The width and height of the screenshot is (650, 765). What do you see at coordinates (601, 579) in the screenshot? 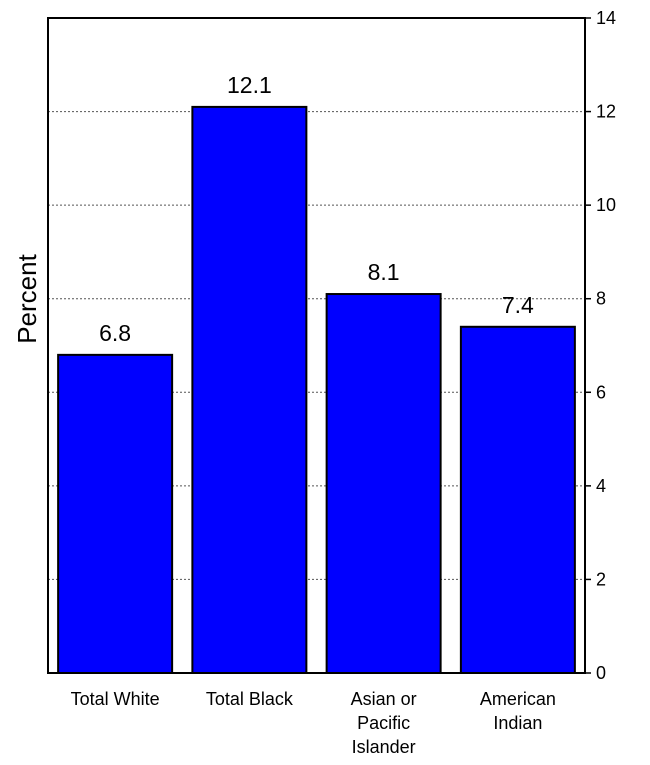
I see `y-tick-label: 2` at bounding box center [601, 579].